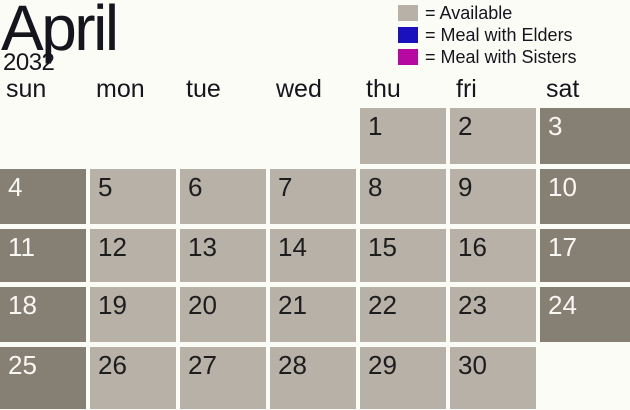 The image size is (630, 410). What do you see at coordinates (493, 255) in the screenshot?
I see `day-cell-16: 16` at bounding box center [493, 255].